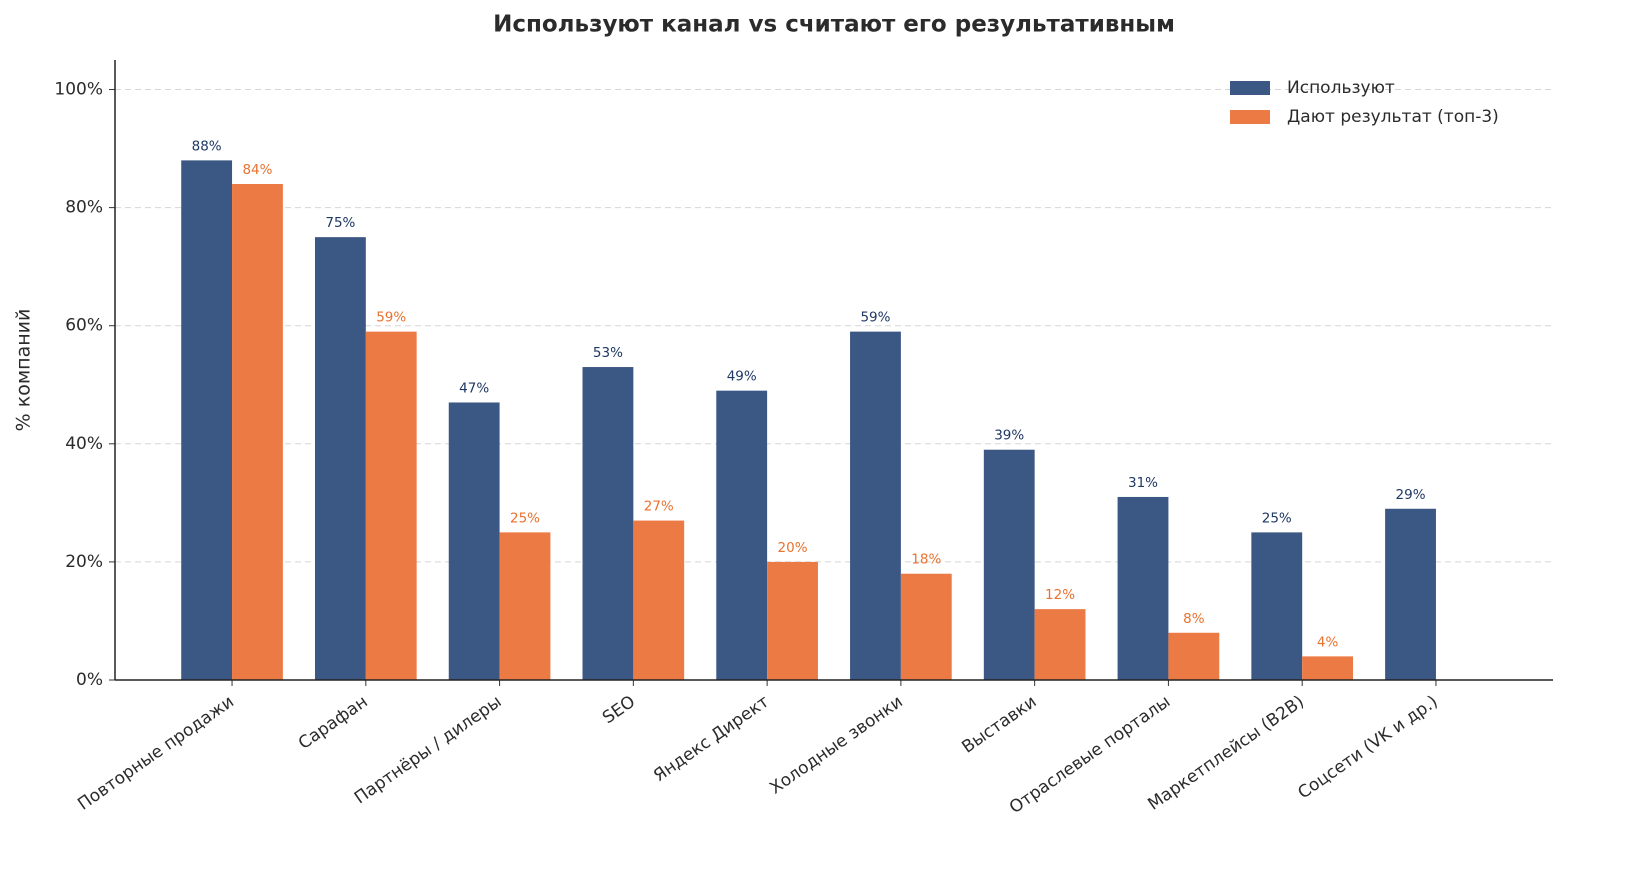 This screenshot has height=881, width=1635. What do you see at coordinates (257, 170) in the screenshot?
I see `value-label: 84%` at bounding box center [257, 170].